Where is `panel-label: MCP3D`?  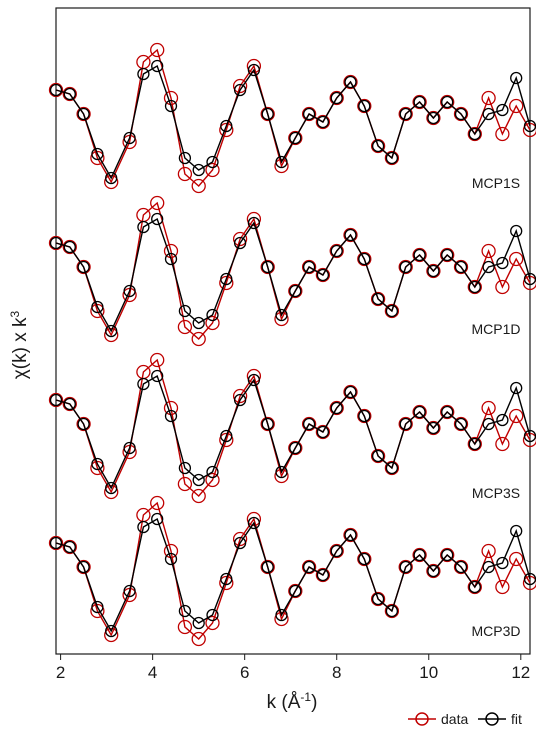 panel-label: MCP3D is located at coordinates (495, 631).